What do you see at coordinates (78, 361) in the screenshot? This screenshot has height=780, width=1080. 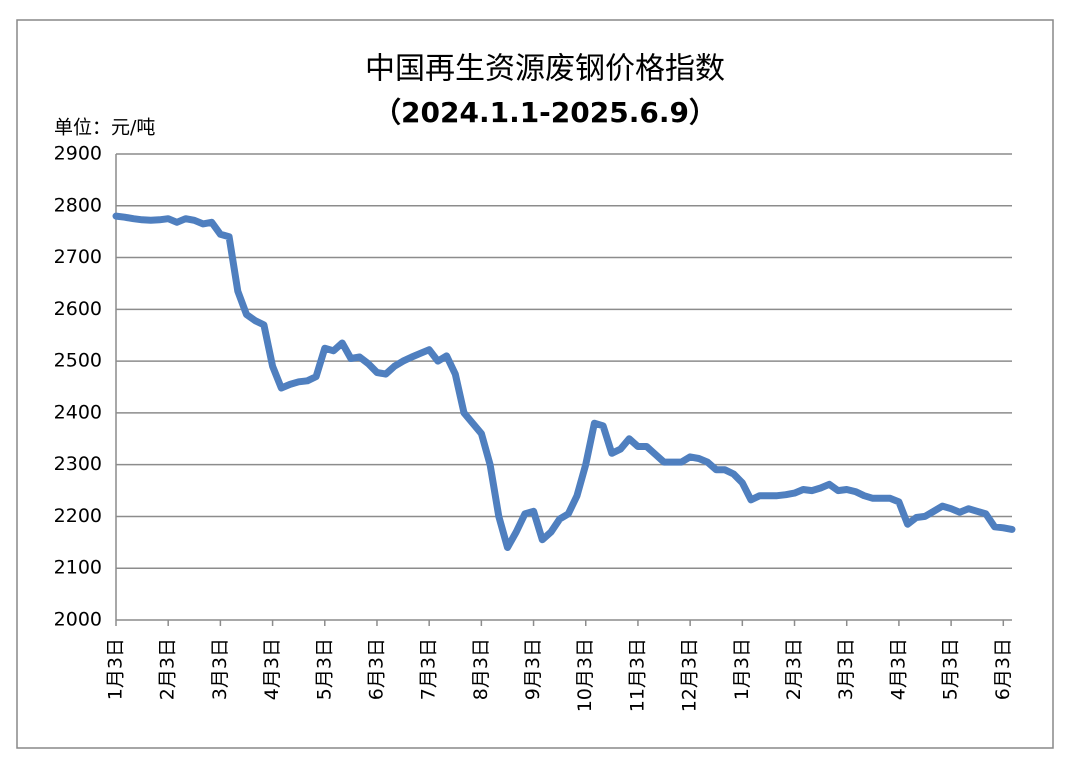 I see `y-tick-label: 2500` at bounding box center [78, 361].